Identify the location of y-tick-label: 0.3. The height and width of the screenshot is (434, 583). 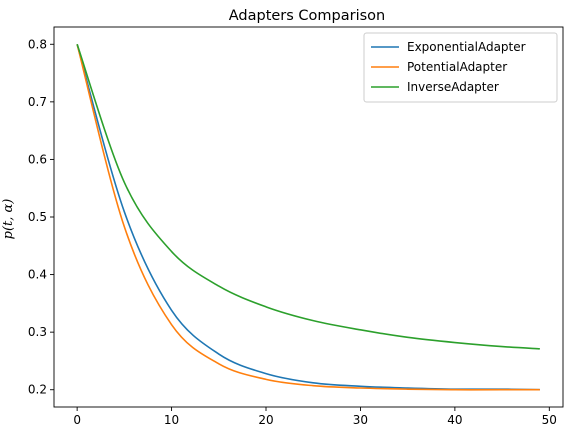
(37, 332).